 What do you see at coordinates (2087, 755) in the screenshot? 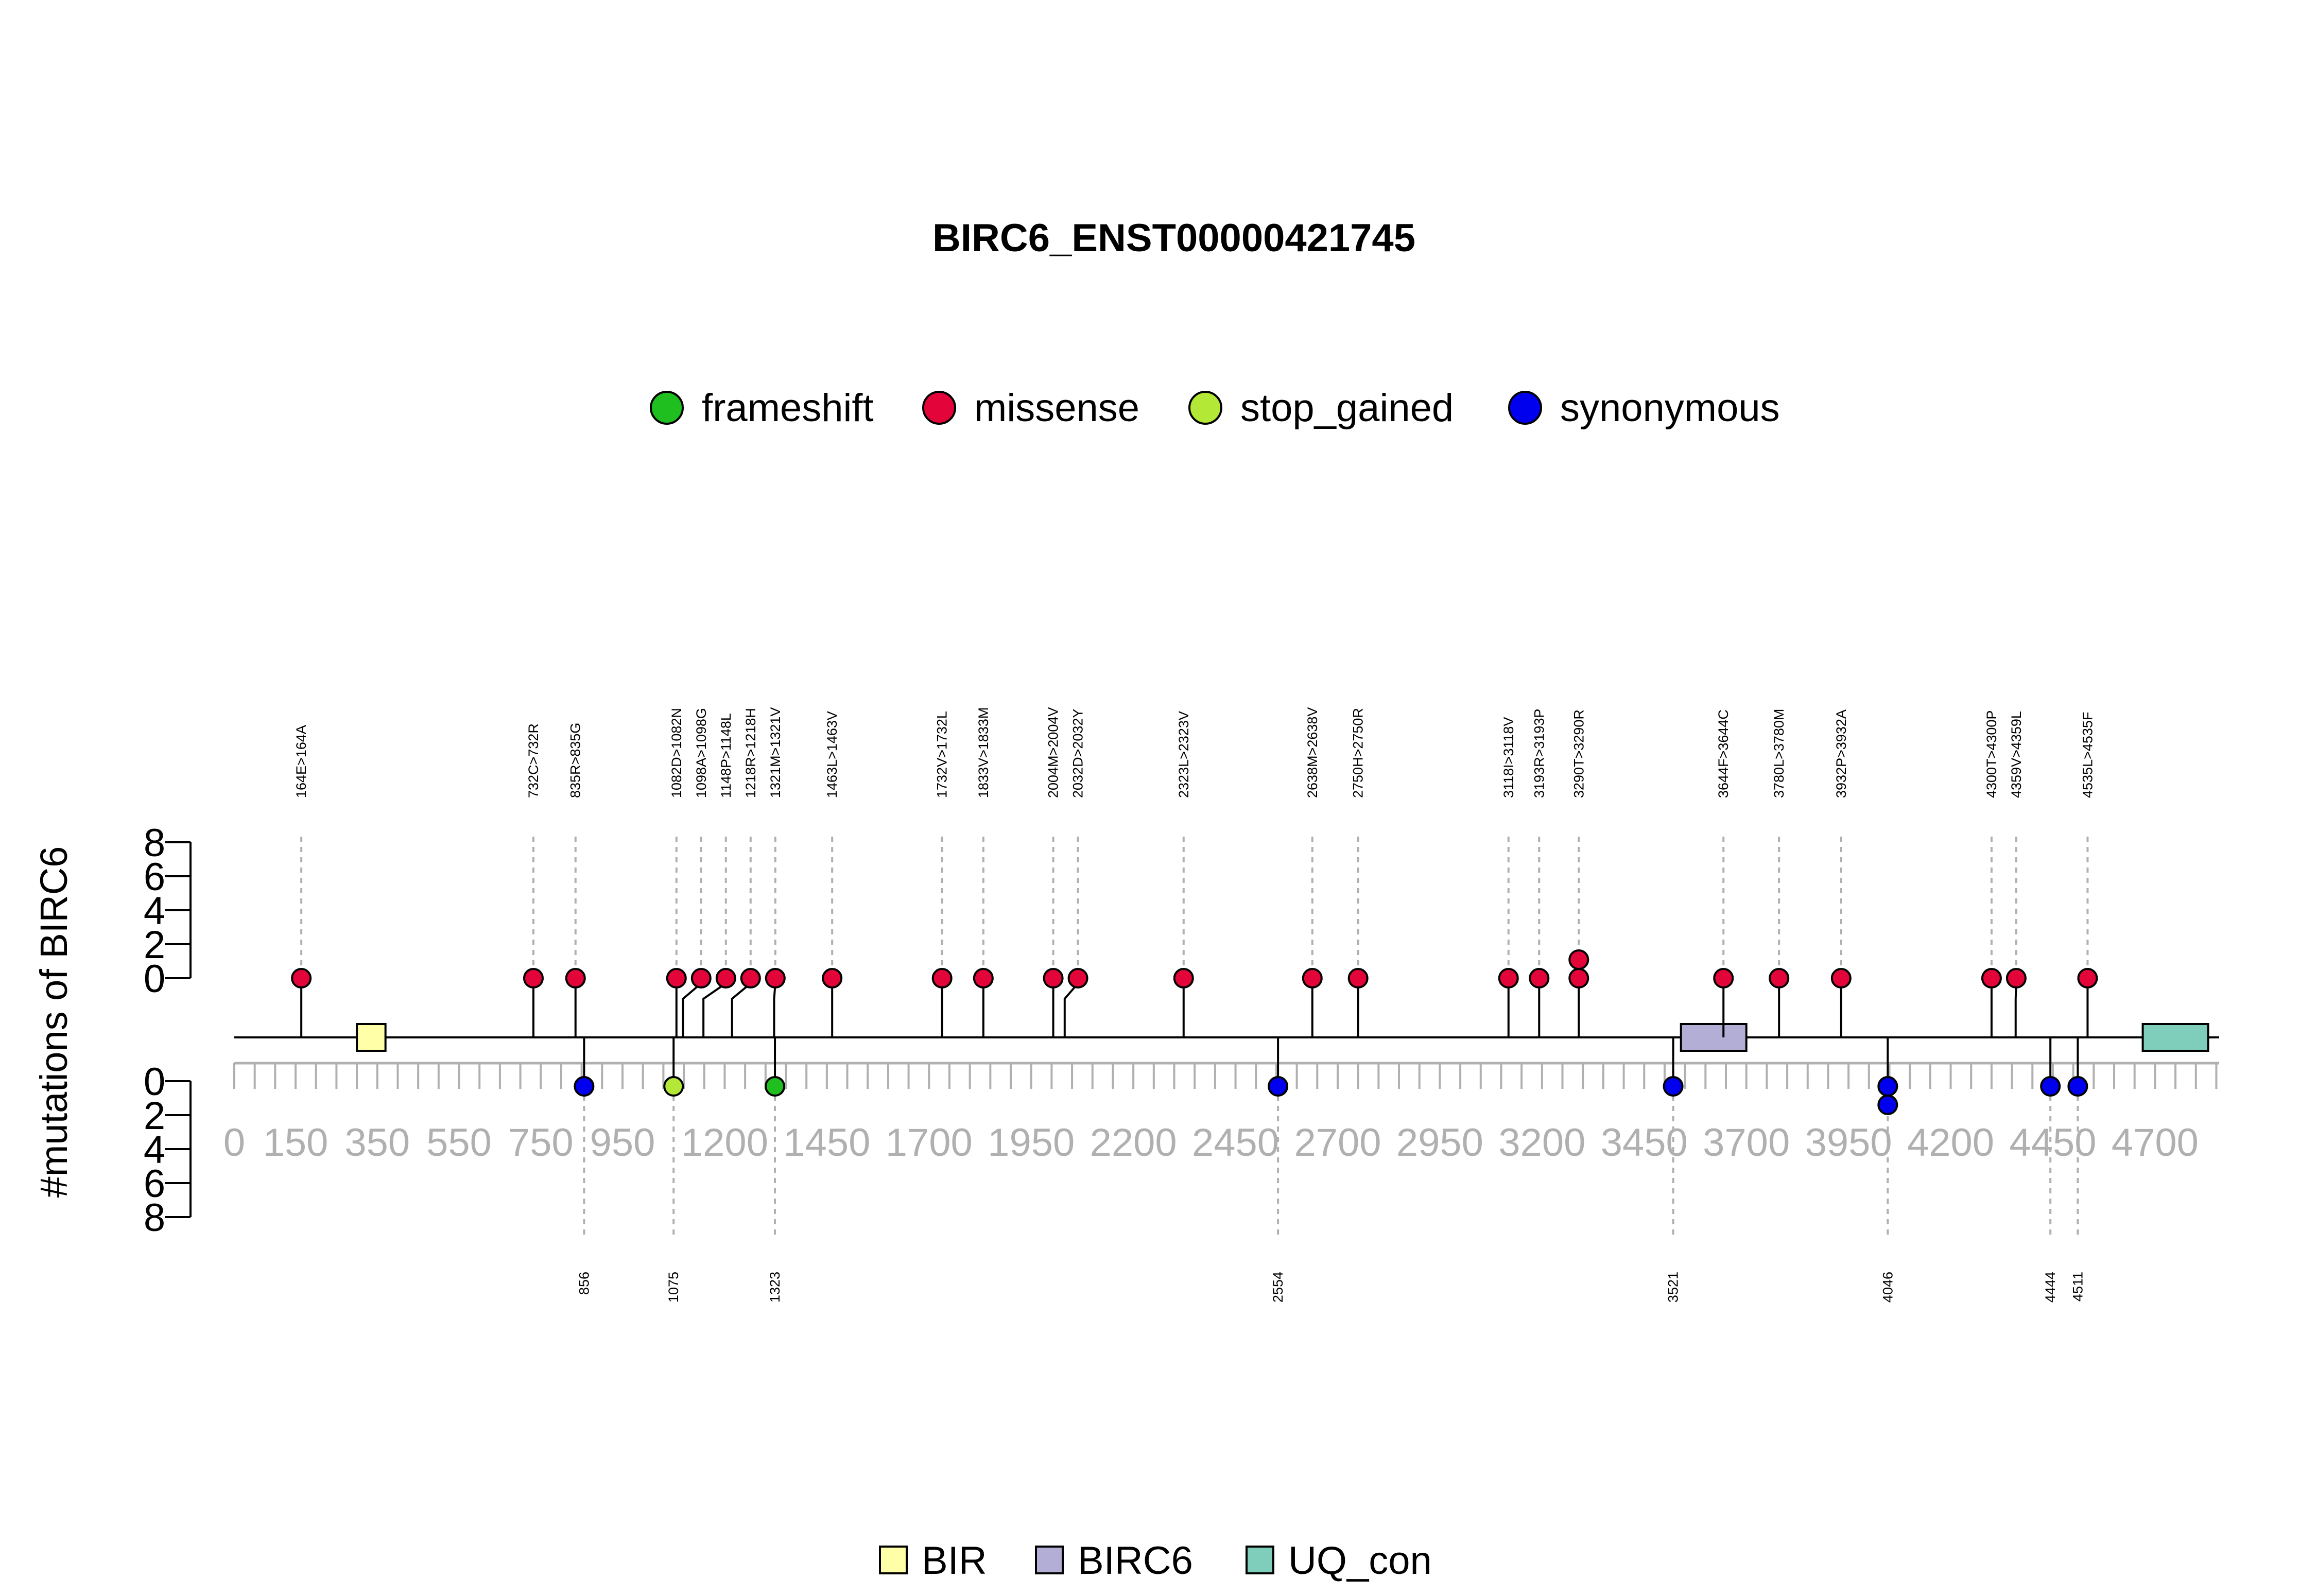
I see `mutation-label: 4535L>4535F` at bounding box center [2087, 755].